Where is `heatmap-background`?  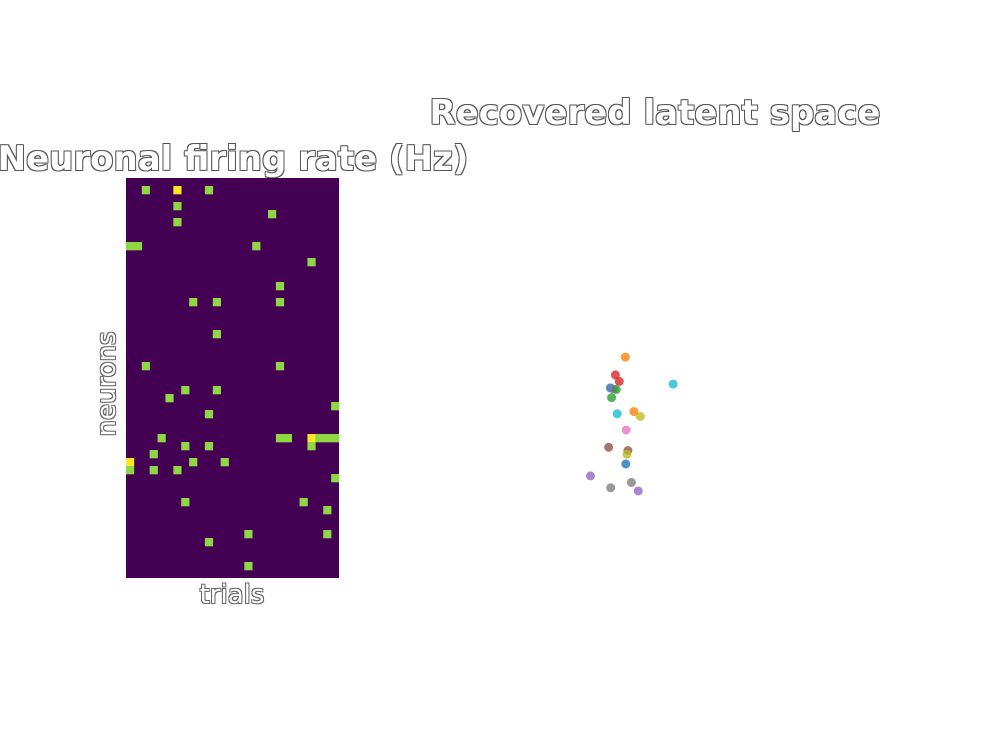 heatmap-background is located at coordinates (232, 378).